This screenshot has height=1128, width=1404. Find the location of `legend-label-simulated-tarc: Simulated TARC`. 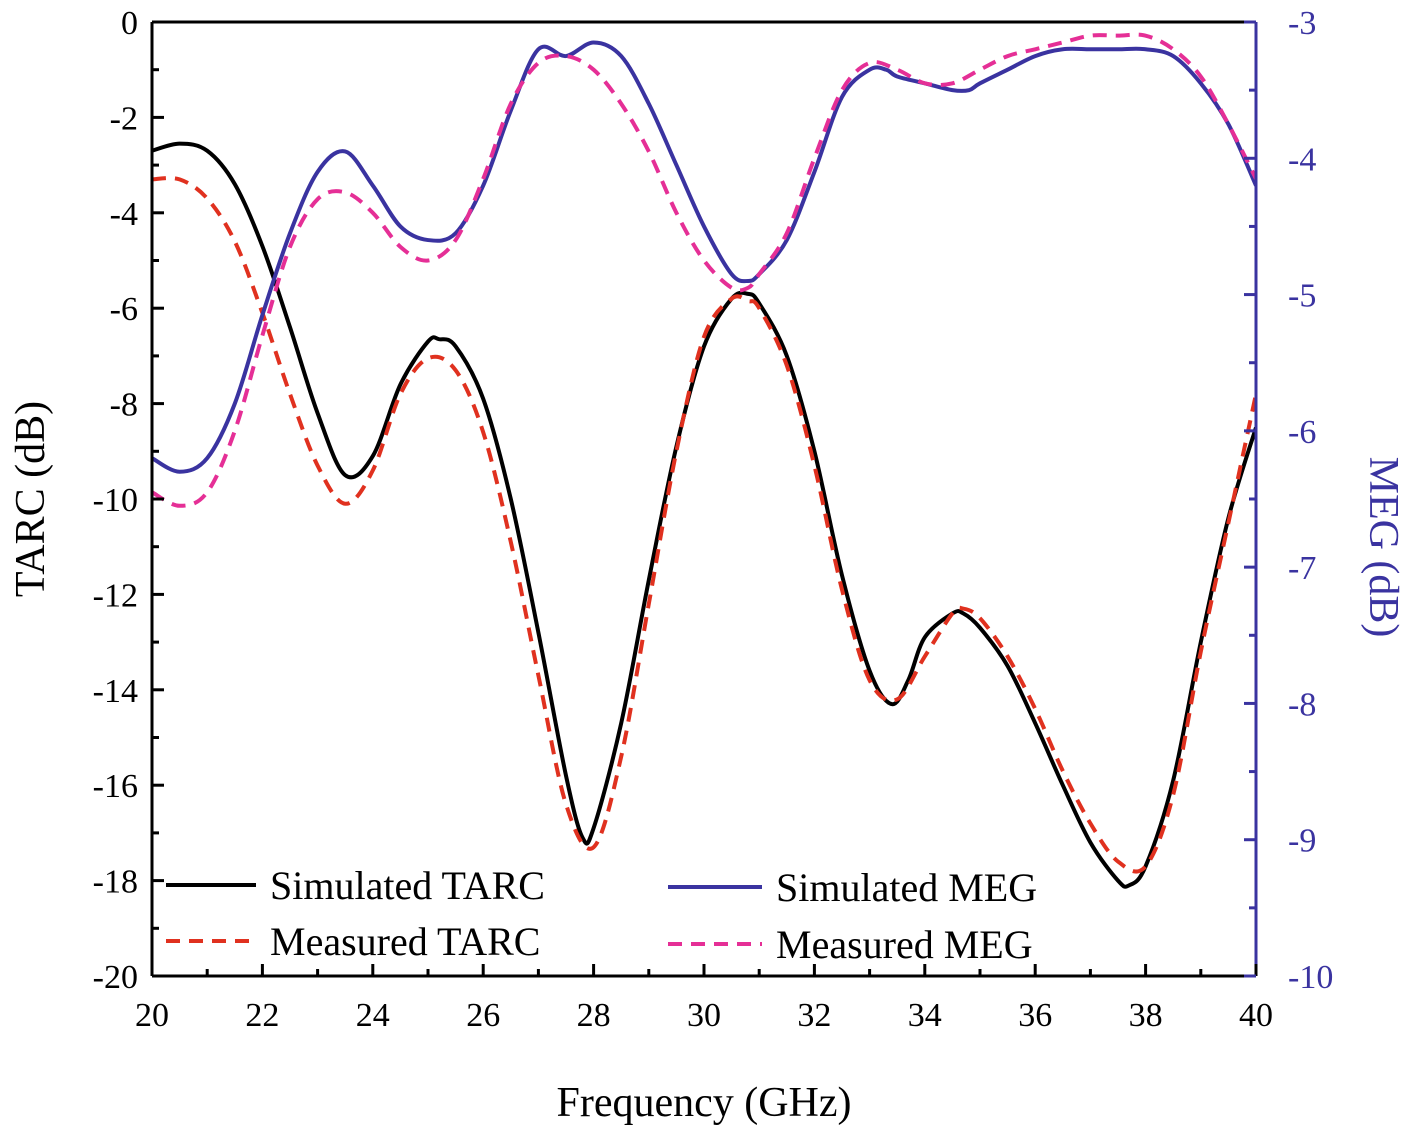

legend-label-simulated-tarc: Simulated TARC is located at coordinates (407, 885).